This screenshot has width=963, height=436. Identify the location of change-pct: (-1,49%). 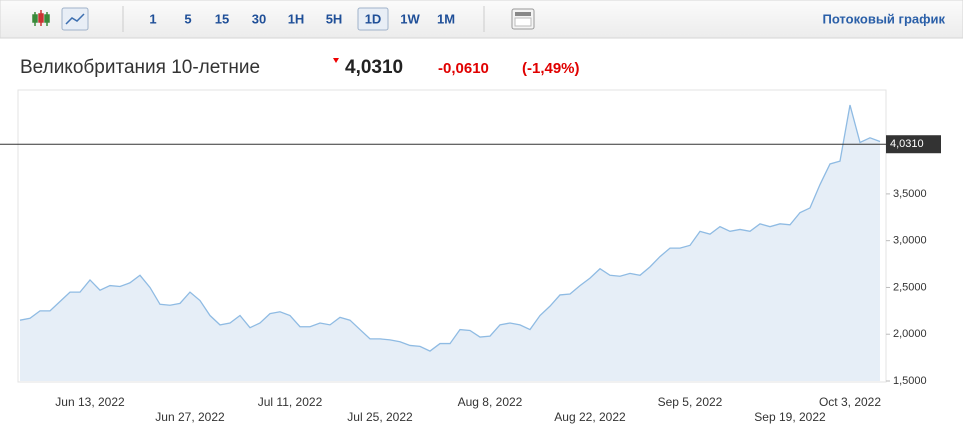
(551, 68).